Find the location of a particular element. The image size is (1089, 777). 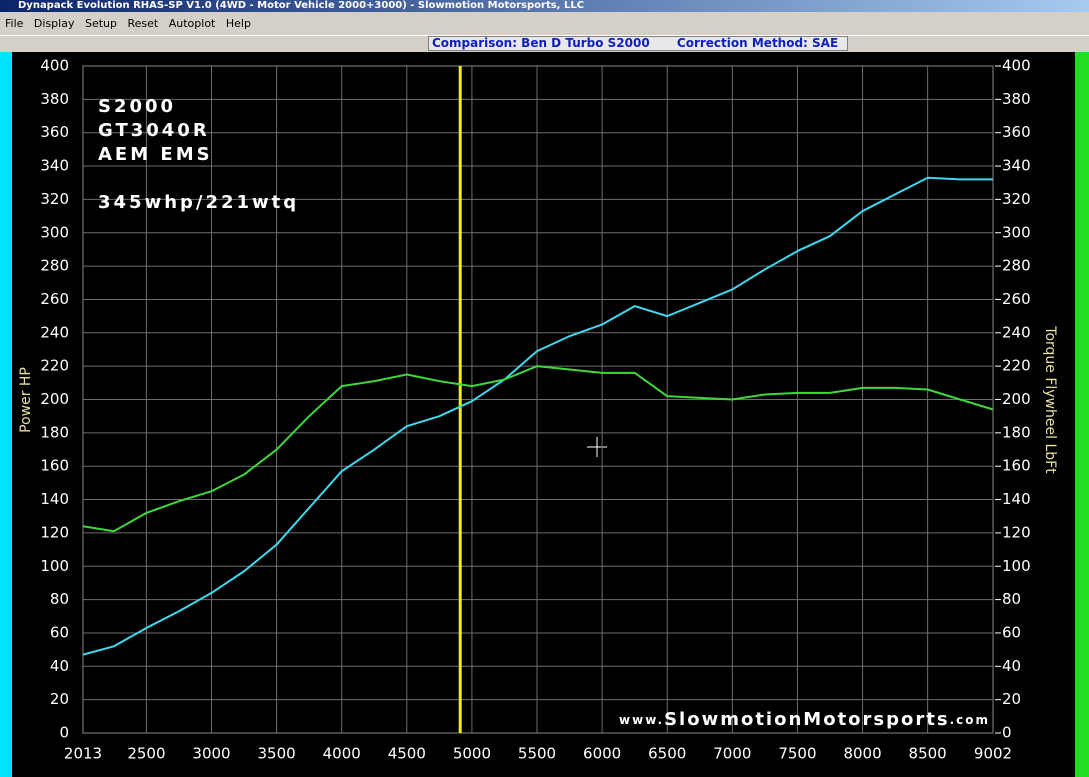

y2-tick-label: 180 is located at coordinates (1016, 432).